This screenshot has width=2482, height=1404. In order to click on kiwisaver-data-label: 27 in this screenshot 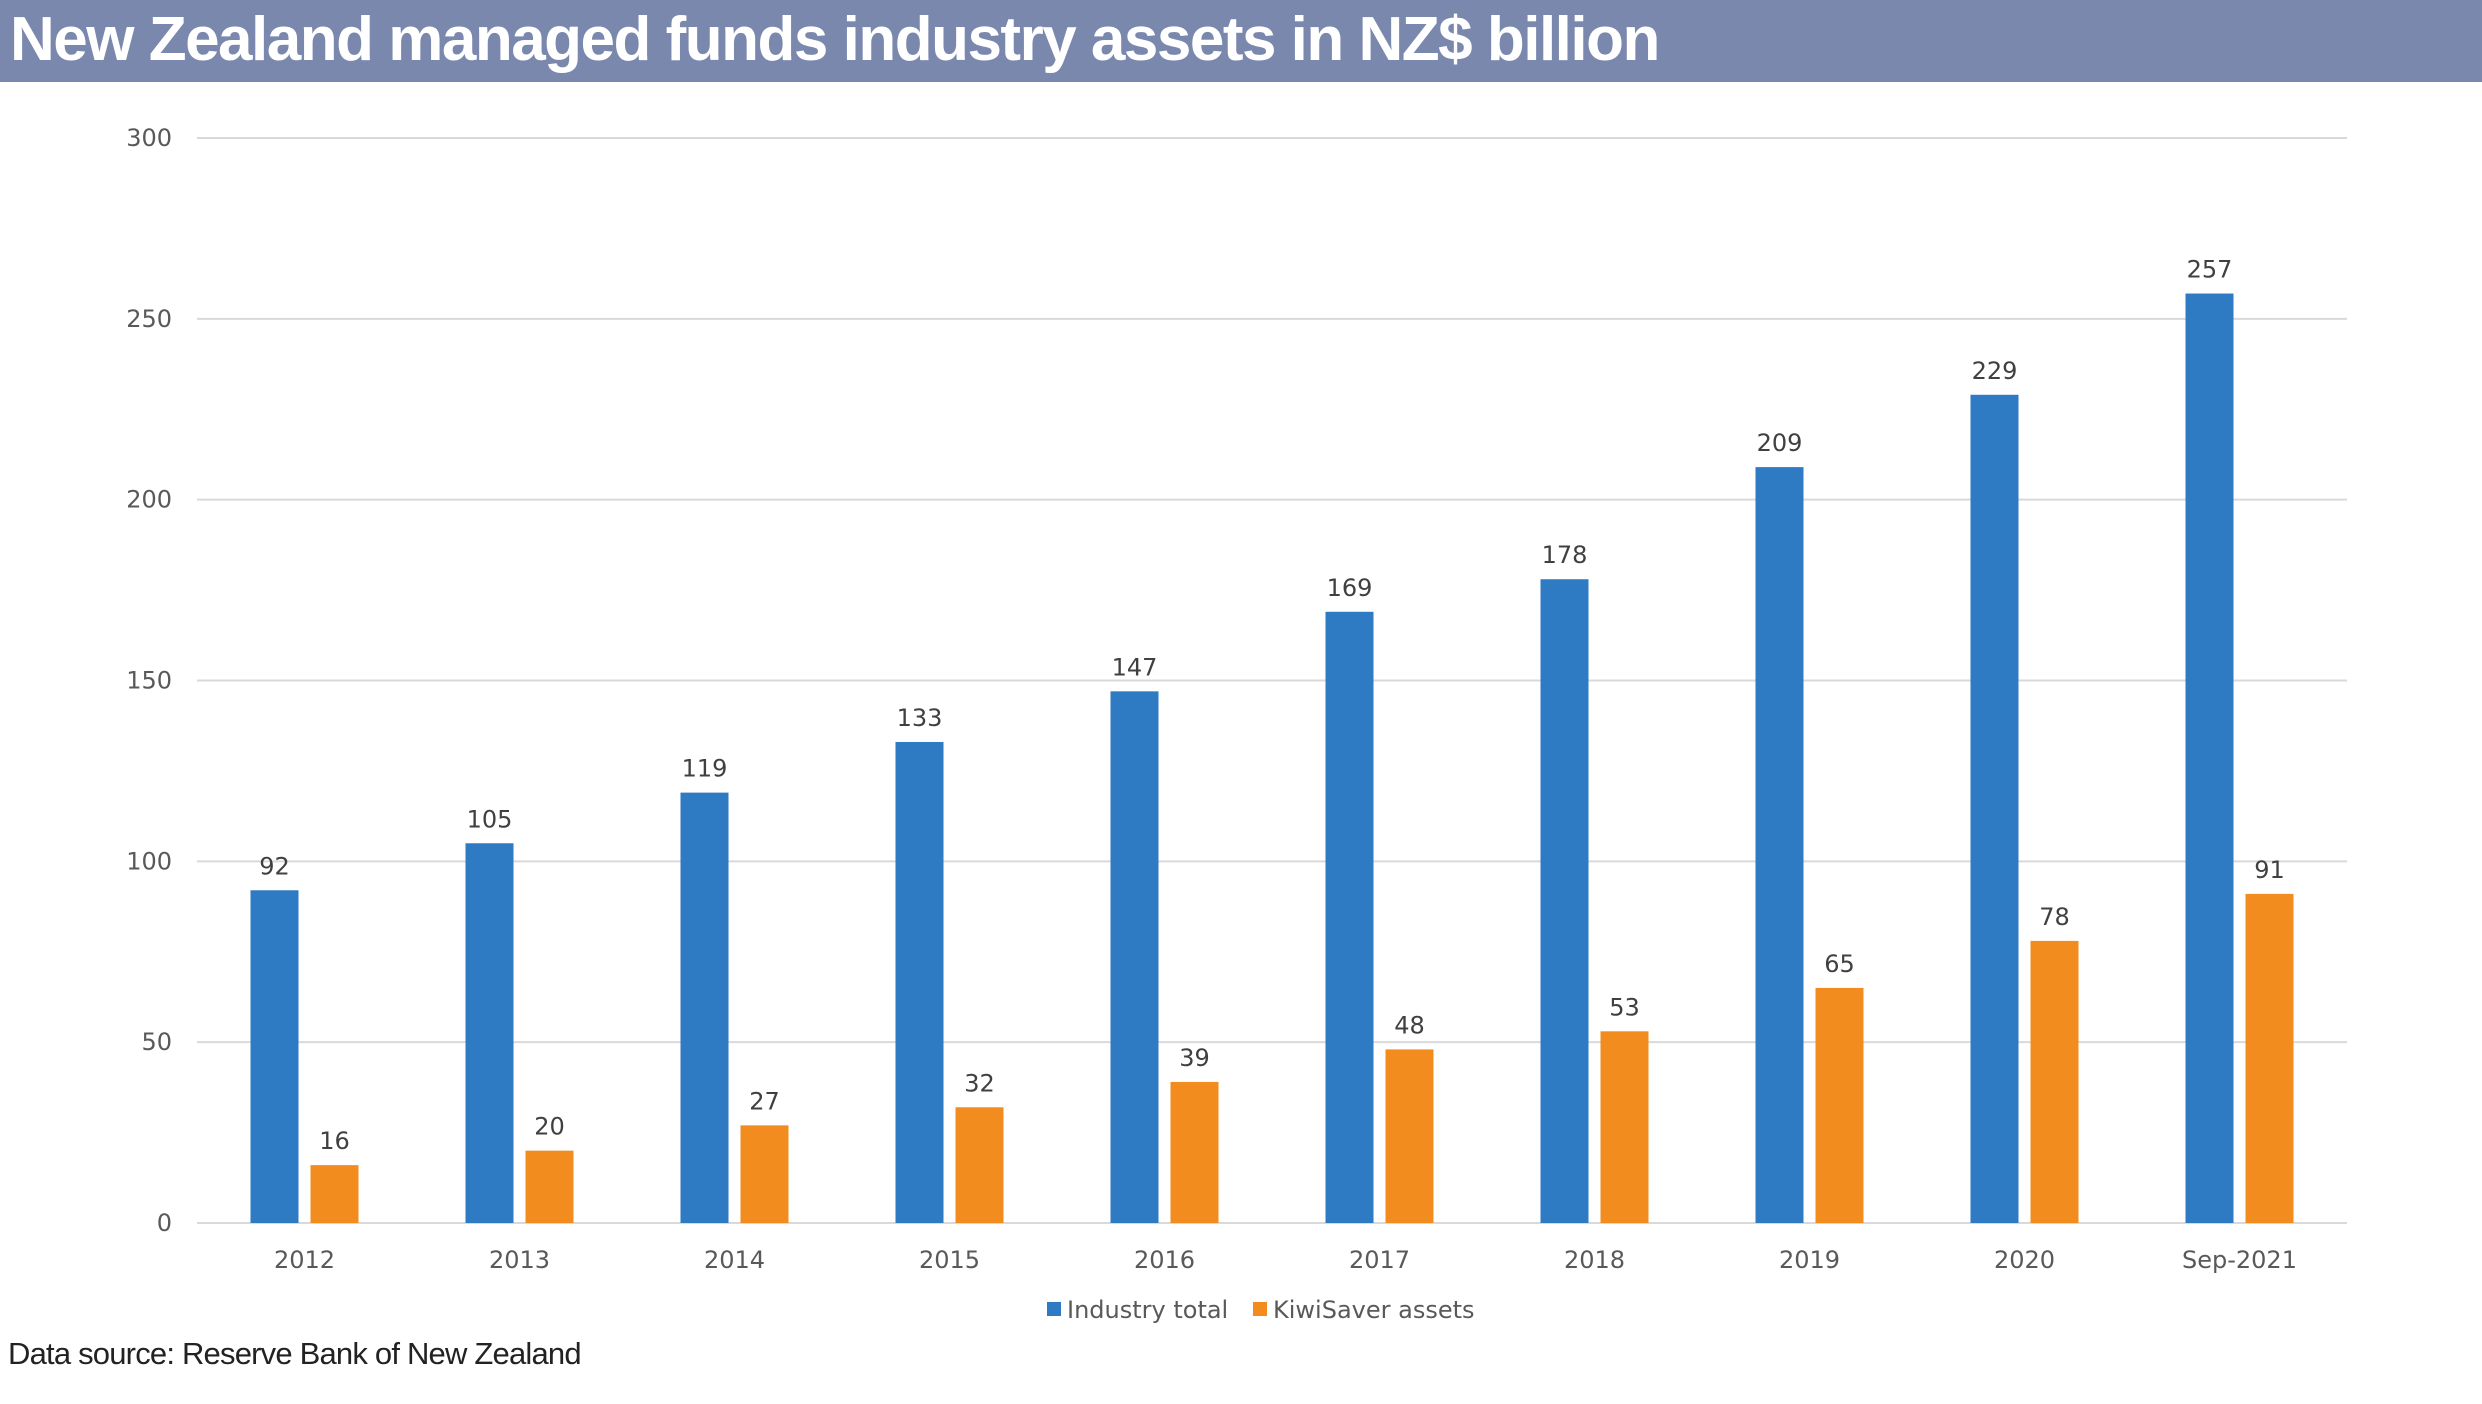, I will do `click(764, 1101)`.